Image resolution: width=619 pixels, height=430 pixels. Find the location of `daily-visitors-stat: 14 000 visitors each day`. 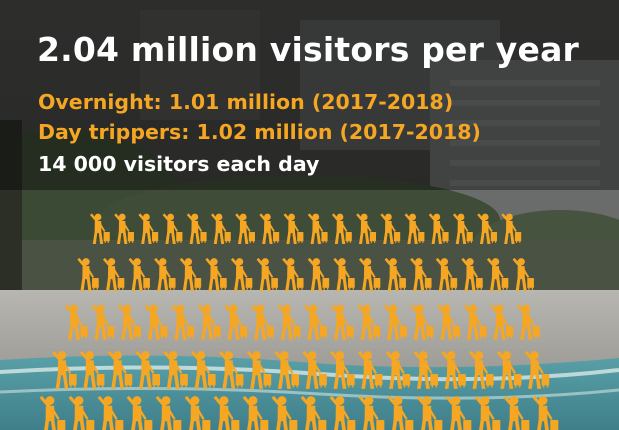

daily-visitors-stat: 14 000 visitors each day is located at coordinates (179, 164).